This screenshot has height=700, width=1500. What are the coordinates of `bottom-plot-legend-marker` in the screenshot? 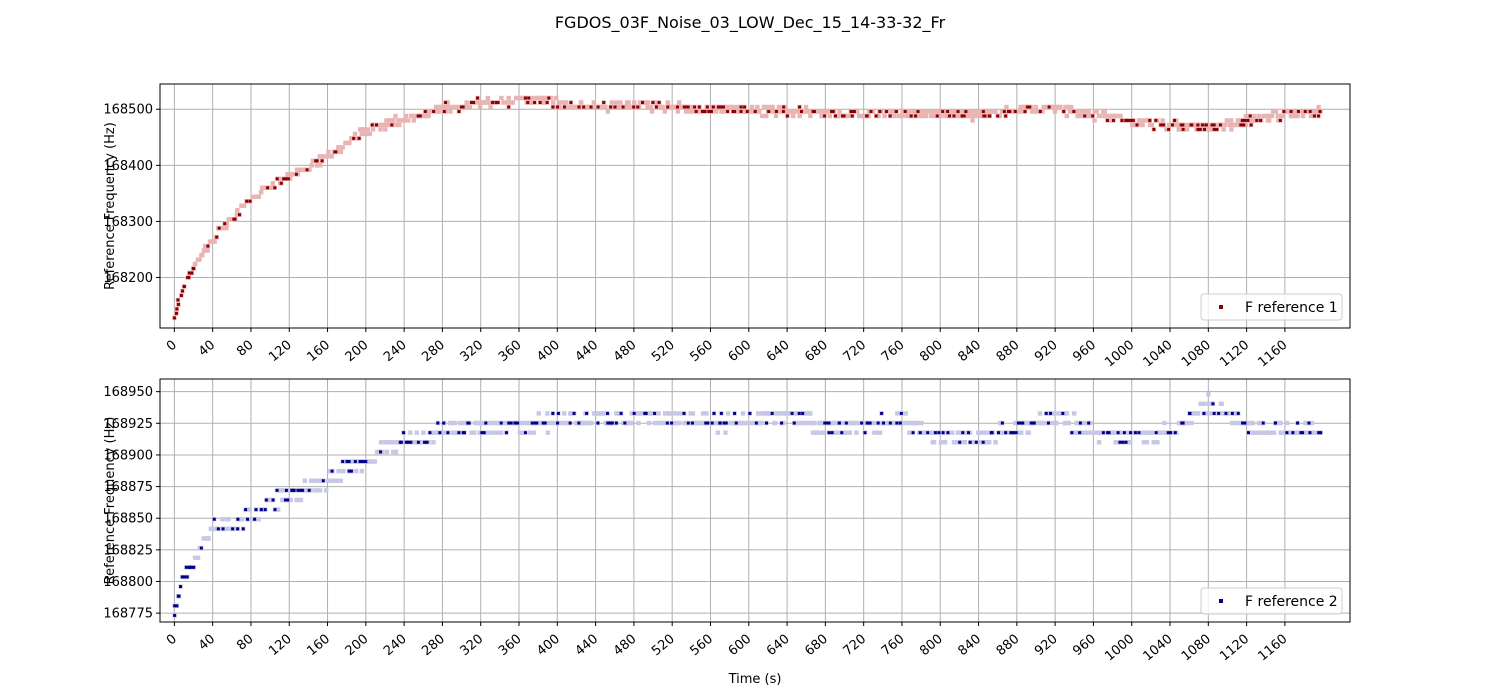 It's located at (1221, 601).